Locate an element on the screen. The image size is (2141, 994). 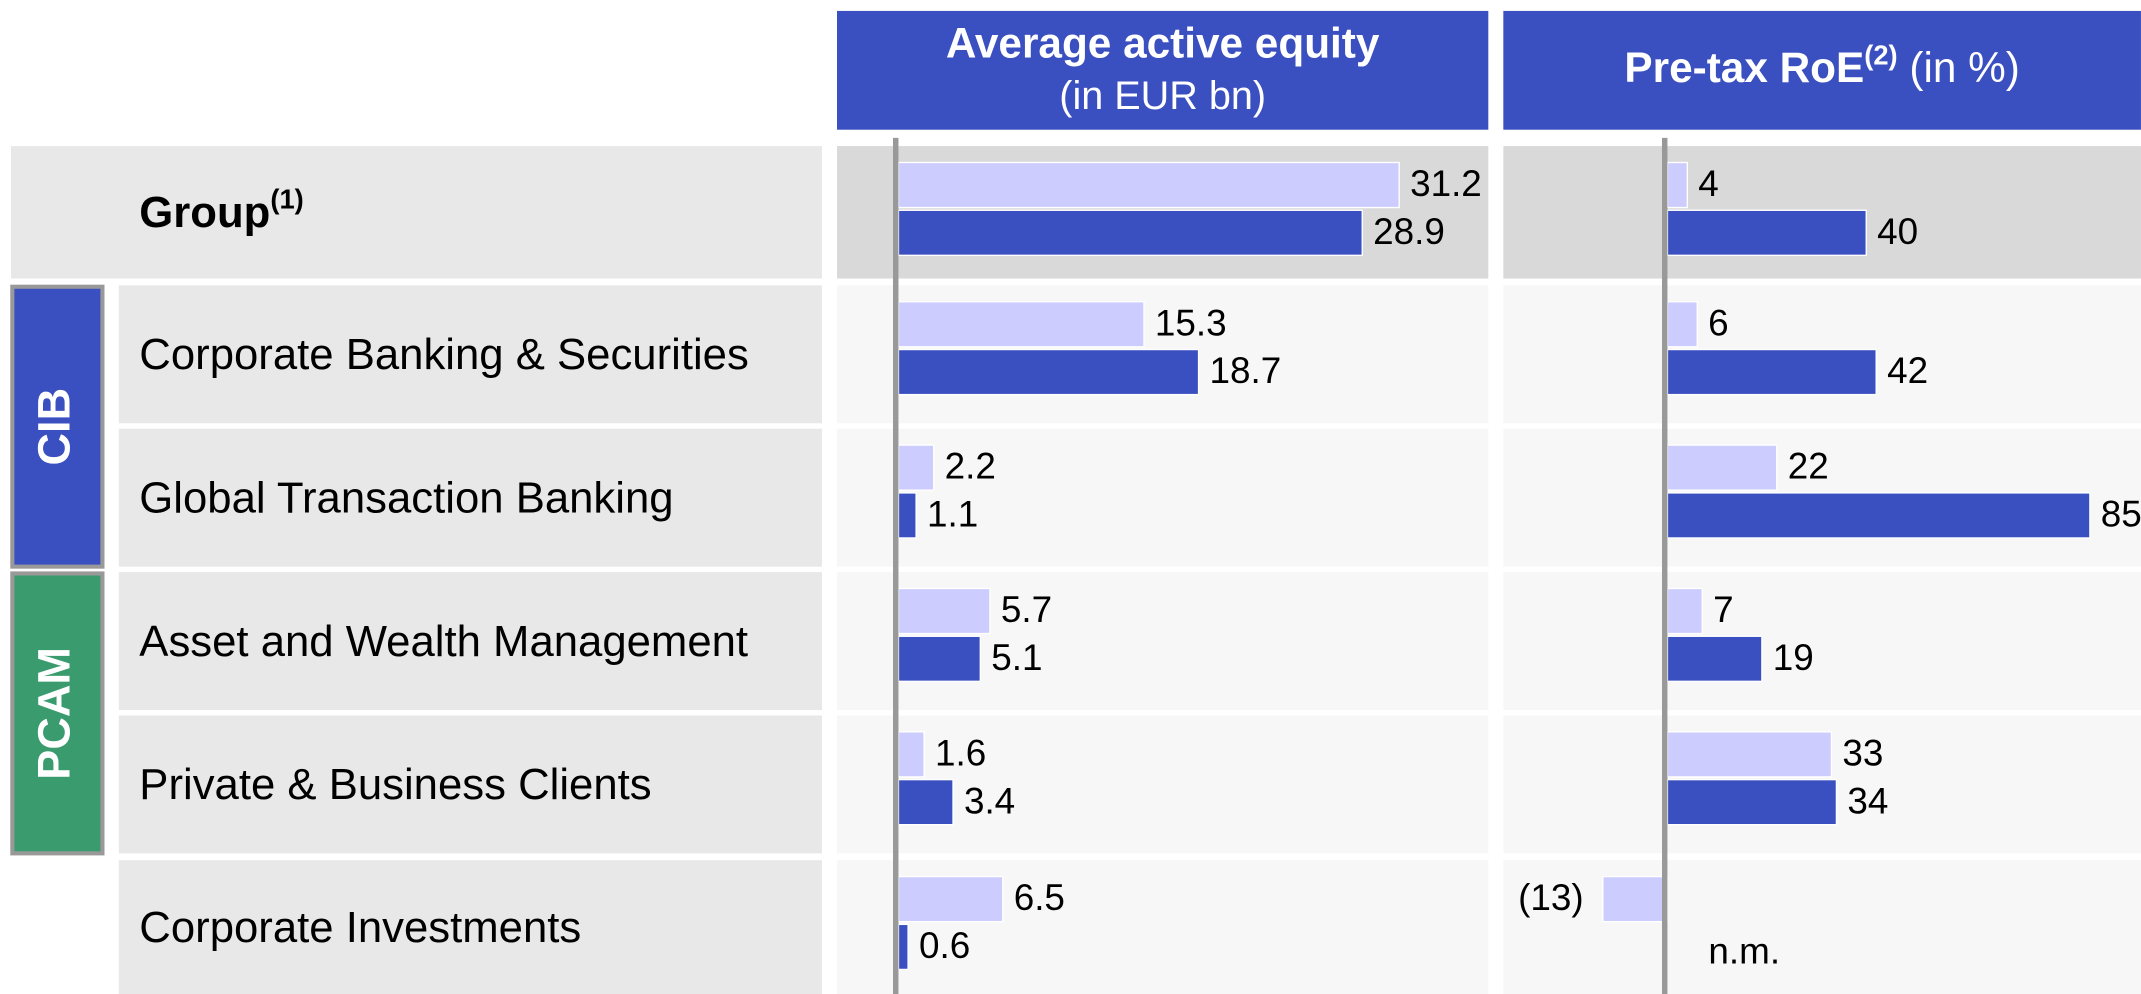
value-label: 22 is located at coordinates (1808, 466).